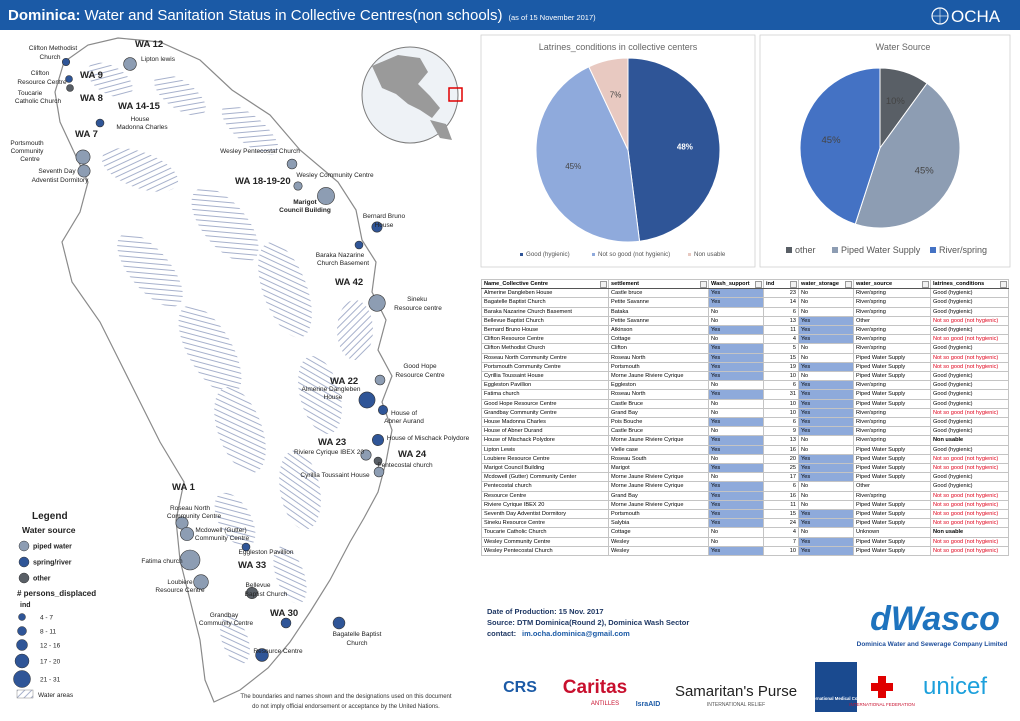 Image resolution: width=1020 pixels, height=721 pixels. What do you see at coordinates (545, 302) in the screenshot?
I see `table-cell: Bagatelle Baptist Church` at bounding box center [545, 302].